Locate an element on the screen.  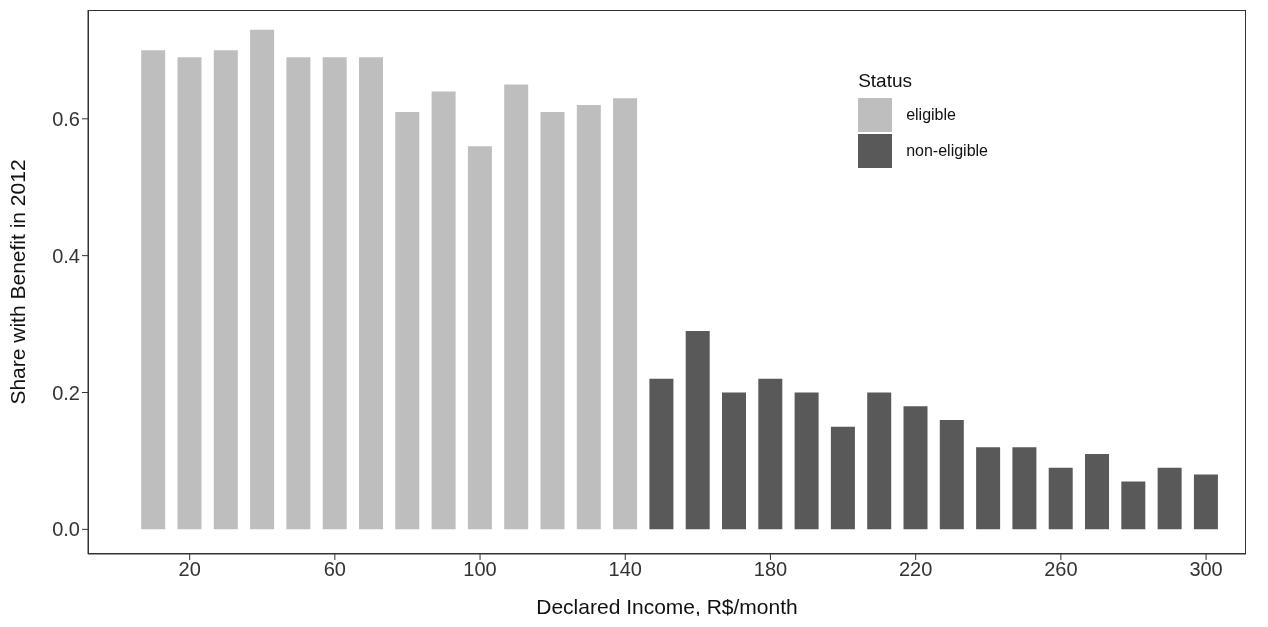
x-tick-label: 260 is located at coordinates (1061, 569).